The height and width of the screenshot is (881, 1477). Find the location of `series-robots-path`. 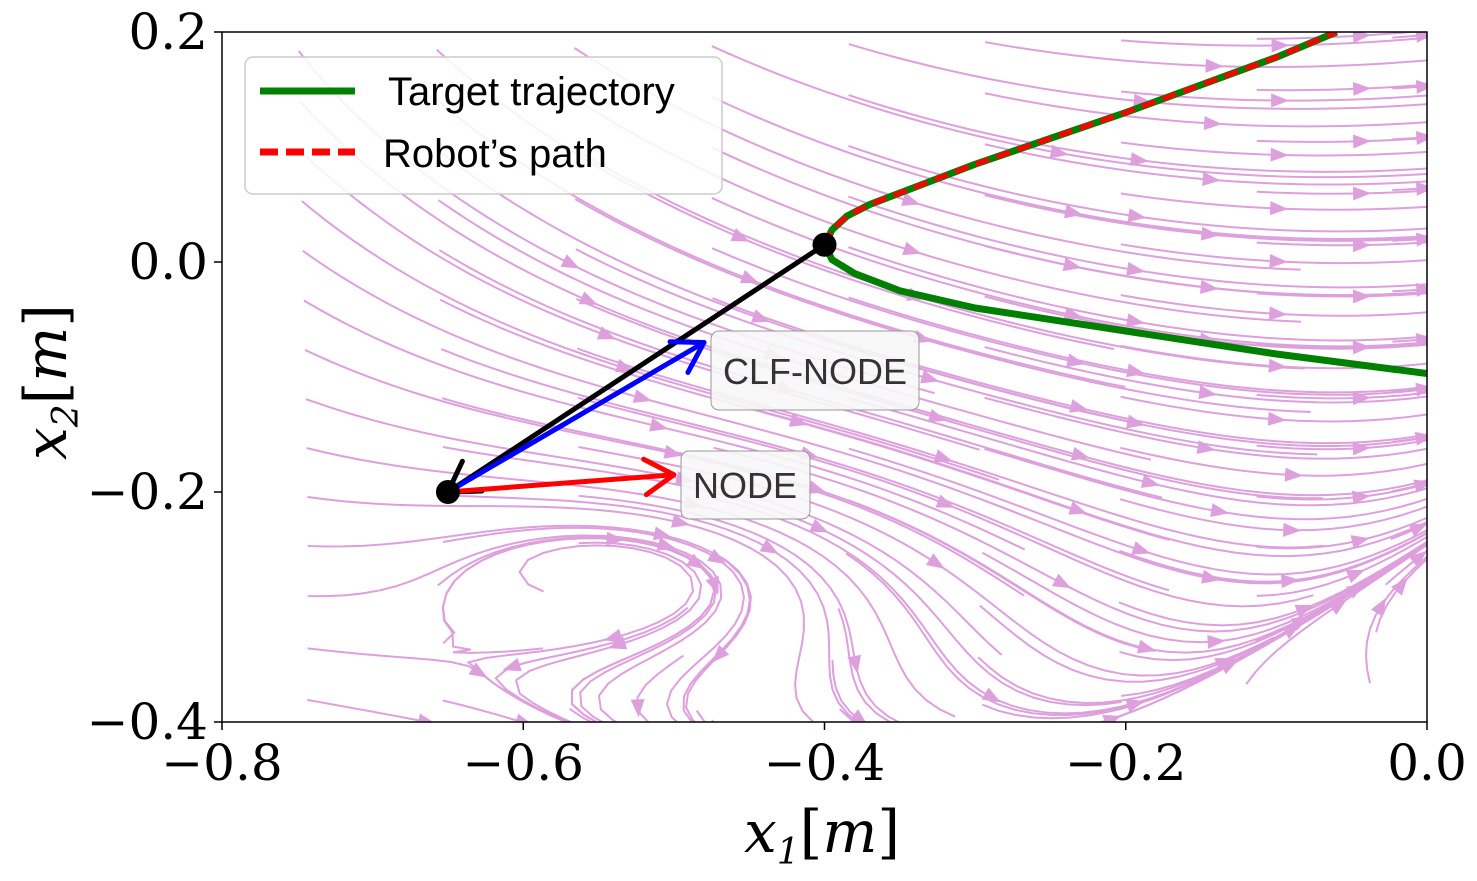

series-robots-path is located at coordinates (1080, 139).